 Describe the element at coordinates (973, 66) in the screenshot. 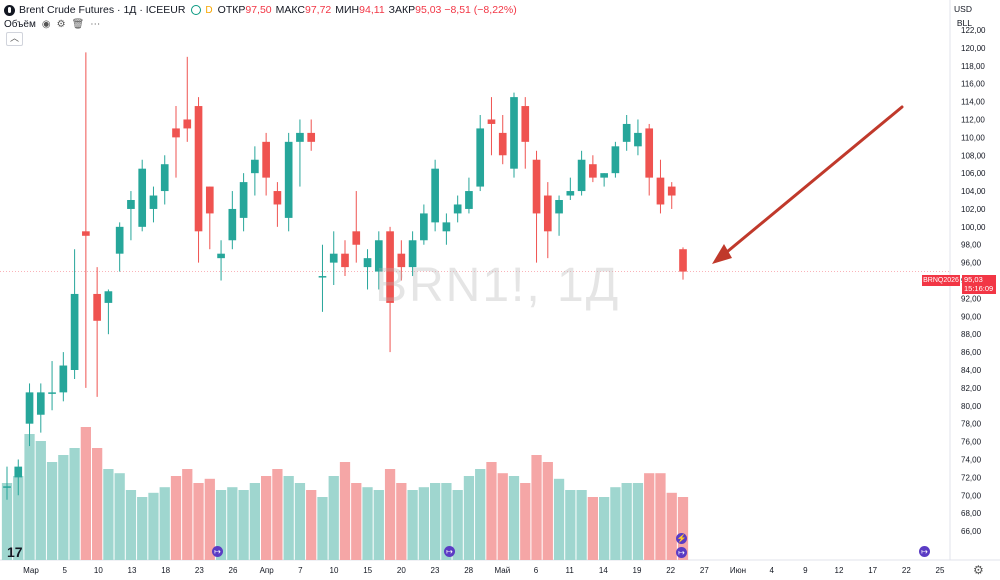

I see `price-tick-label: 118,00` at that location.